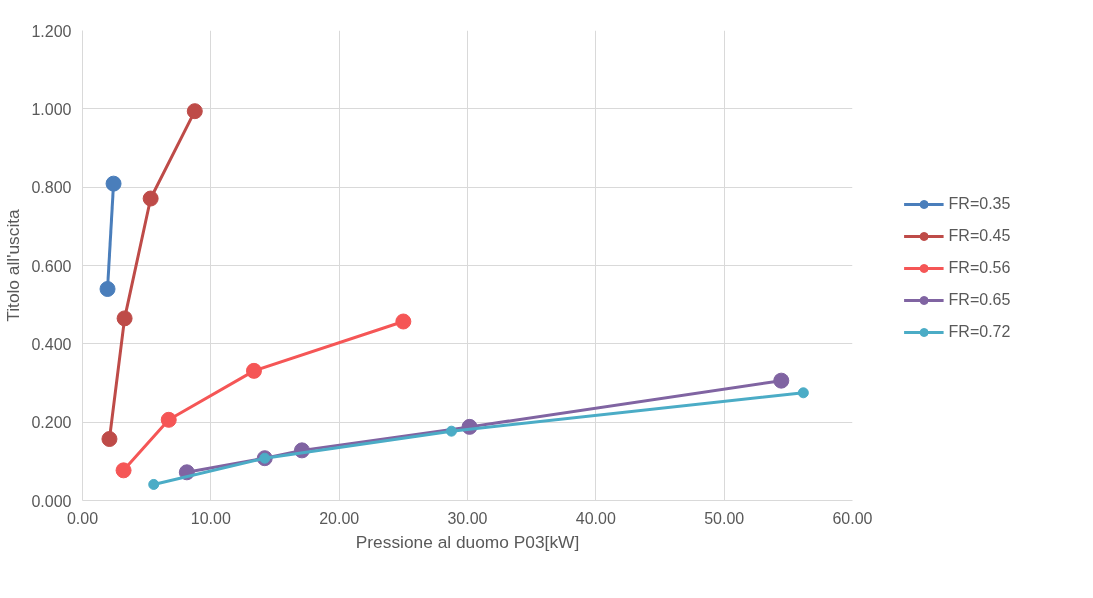 The height and width of the screenshot is (598, 1093). What do you see at coordinates (51, 266) in the screenshot?
I see `y-tick-label: 0.600` at bounding box center [51, 266].